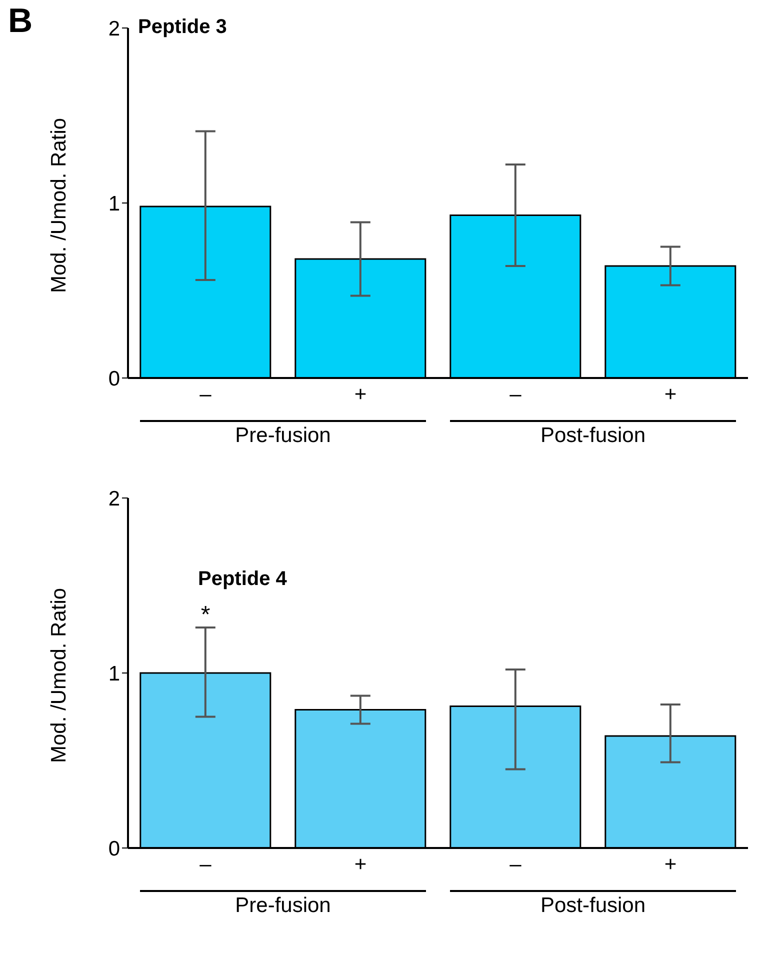 The height and width of the screenshot is (977, 775). What do you see at coordinates (205, 615) in the screenshot?
I see `annotation: *` at bounding box center [205, 615].